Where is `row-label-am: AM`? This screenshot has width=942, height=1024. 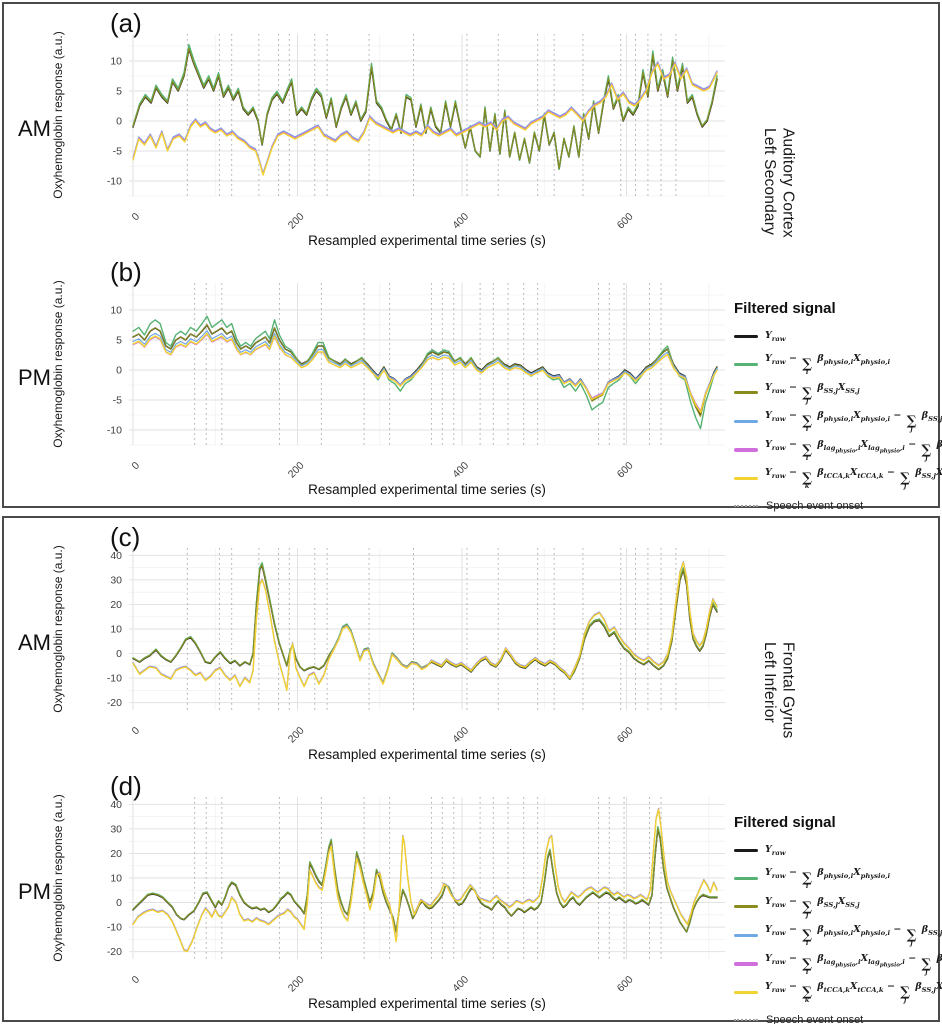
row-label-am: AM is located at coordinates (34, 128).